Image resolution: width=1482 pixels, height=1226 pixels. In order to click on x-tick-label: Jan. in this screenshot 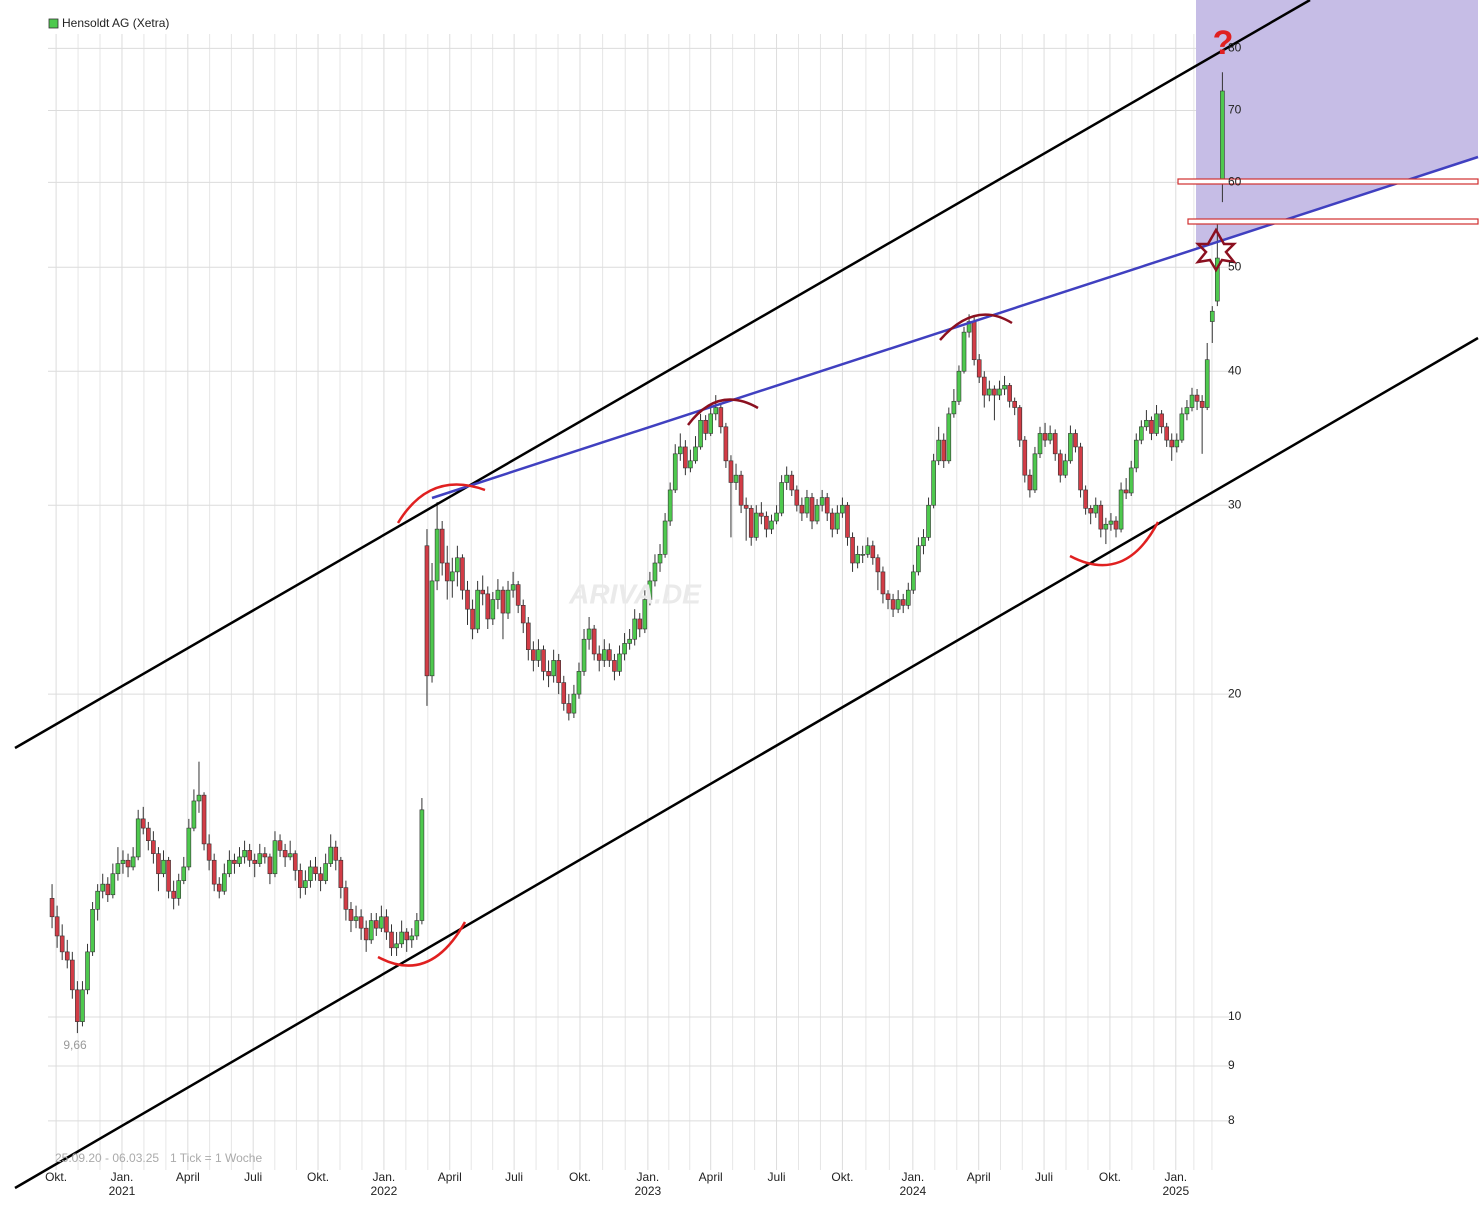, I will do `click(648, 1177)`.